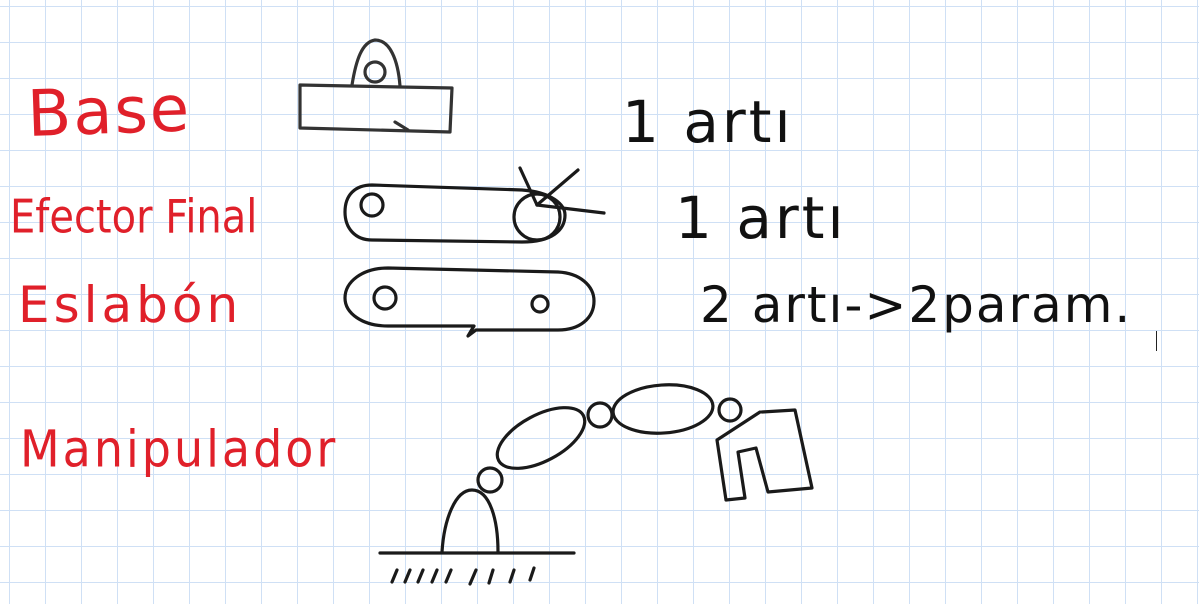  I want to click on text-cursor, so click(1156, 341).